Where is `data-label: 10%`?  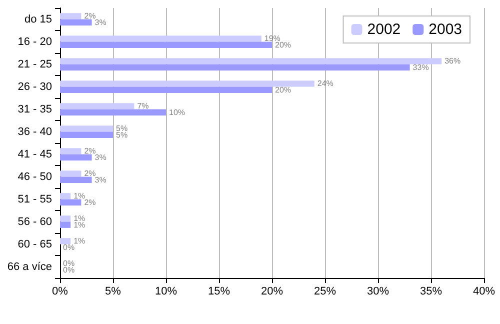 data-label: 10% is located at coordinates (177, 112).